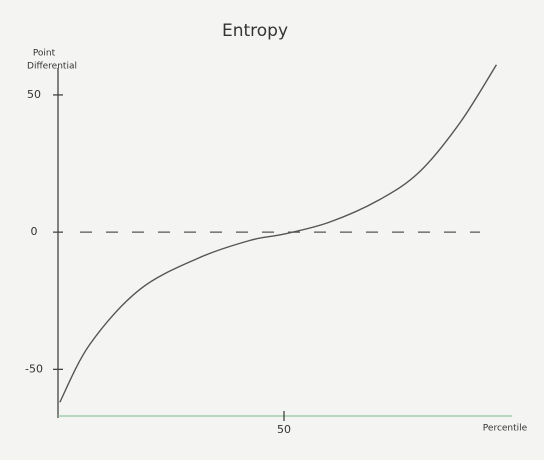 This screenshot has width=544, height=460. What do you see at coordinates (34, 368) in the screenshot?
I see `y-tick-label: -50` at bounding box center [34, 368].